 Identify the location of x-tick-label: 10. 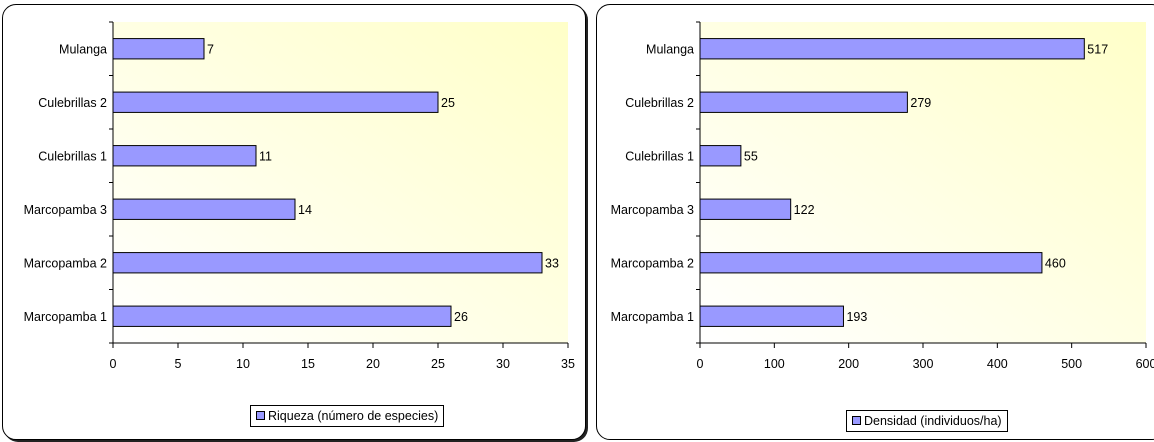
(243, 364).